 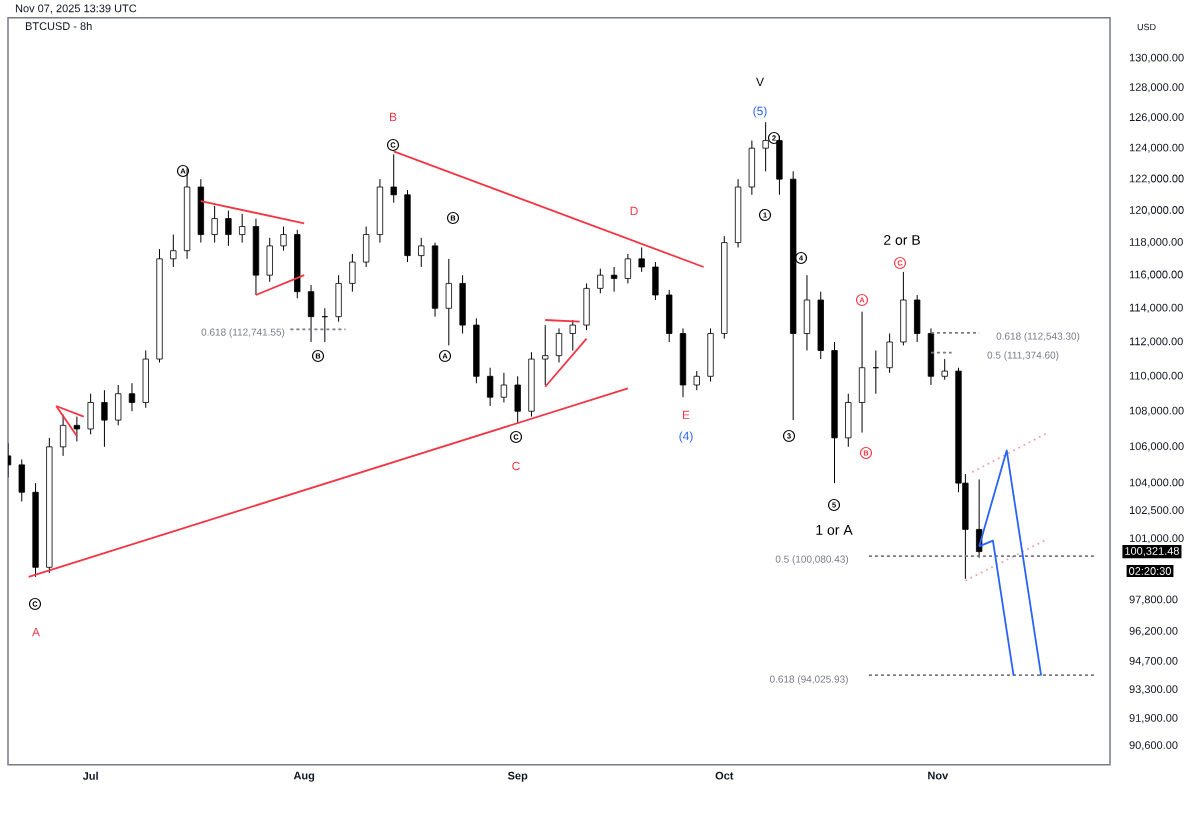 I want to click on y-tick-label: 106,000.00, so click(x=1156, y=447).